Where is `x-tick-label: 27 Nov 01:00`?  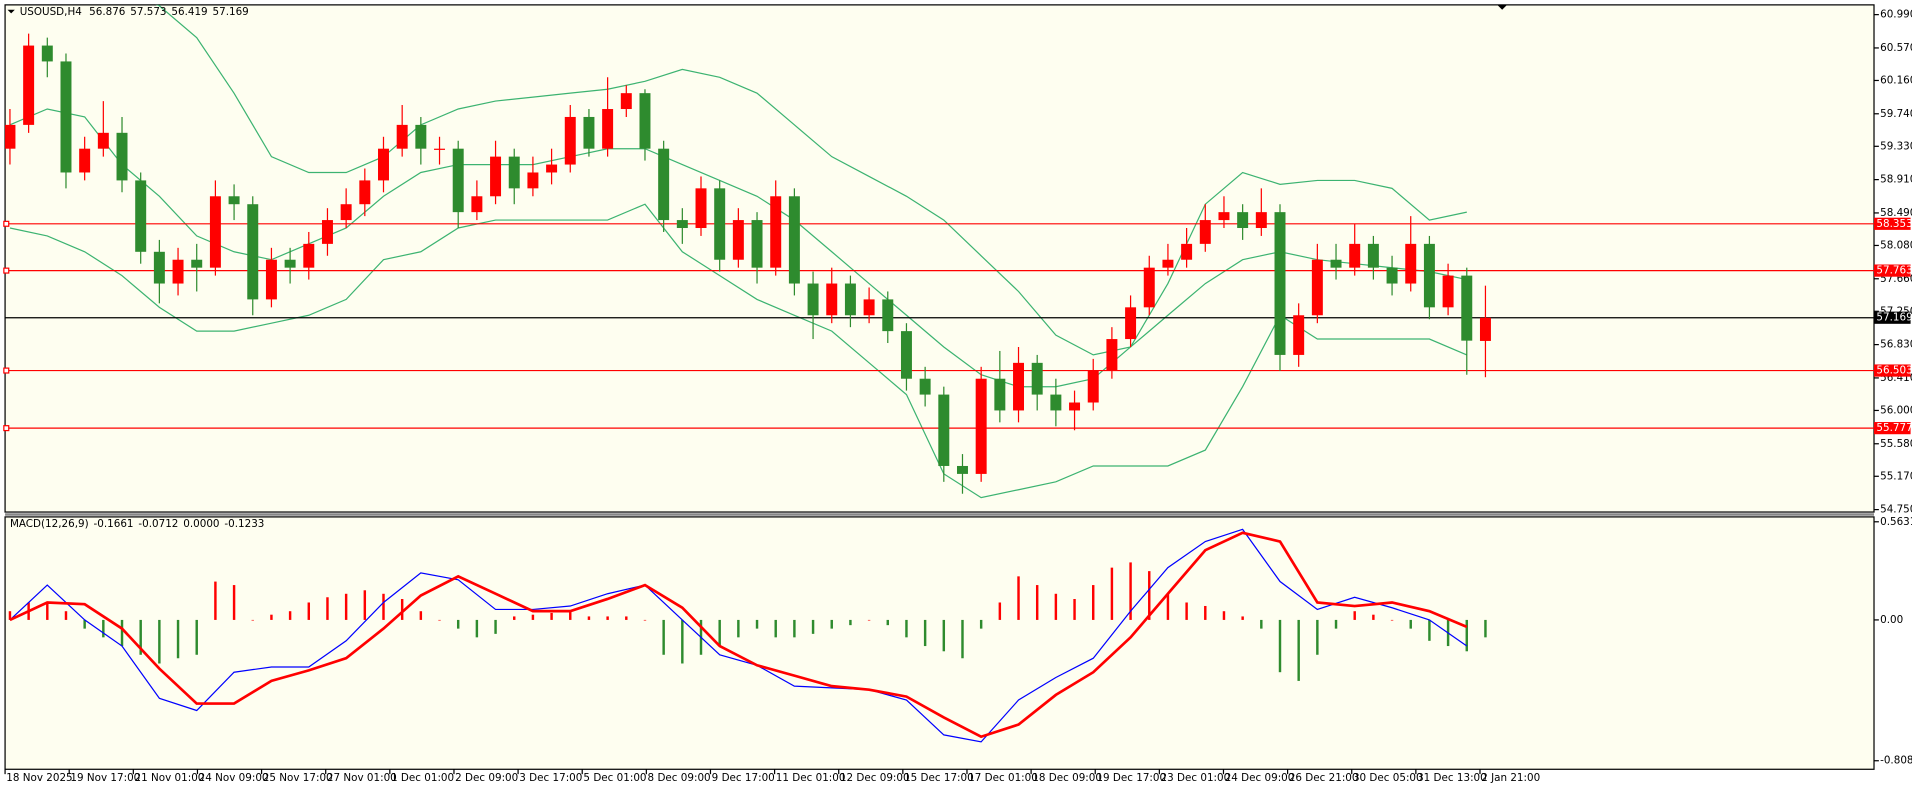
x-tick-label: 27 Nov 01:00 is located at coordinates (362, 778).